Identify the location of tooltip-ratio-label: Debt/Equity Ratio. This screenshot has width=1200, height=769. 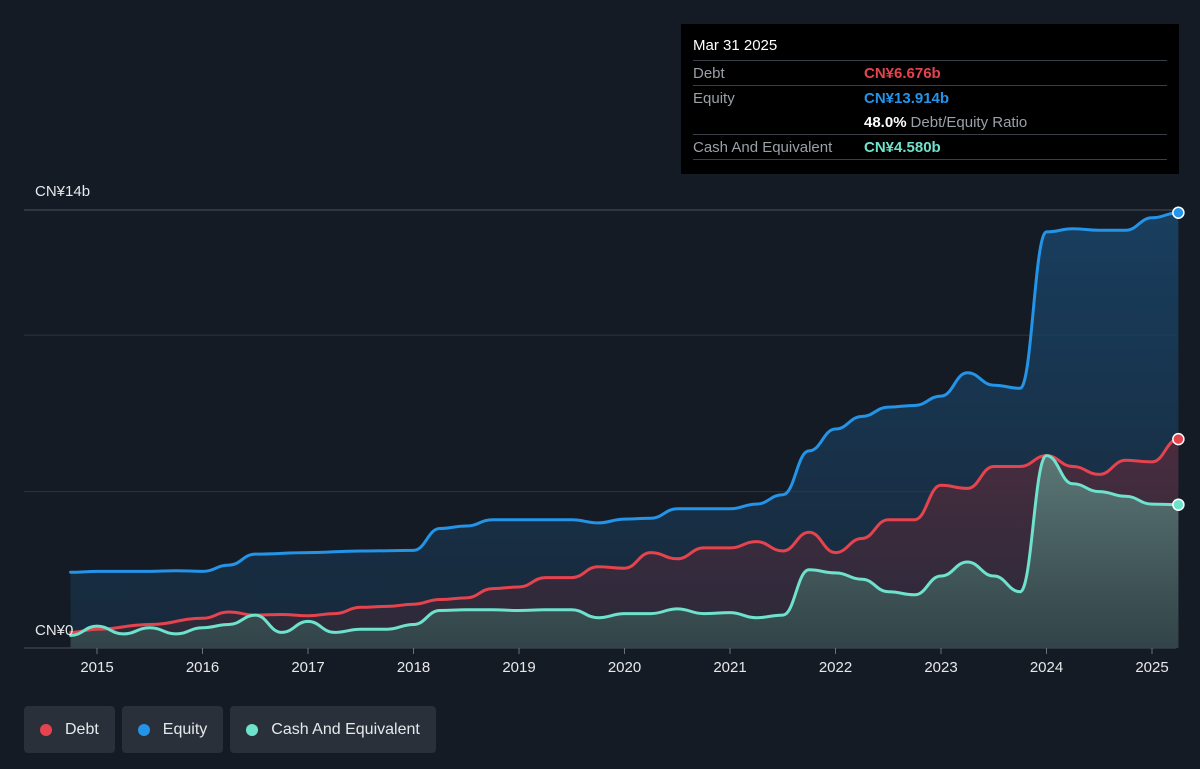
(969, 122).